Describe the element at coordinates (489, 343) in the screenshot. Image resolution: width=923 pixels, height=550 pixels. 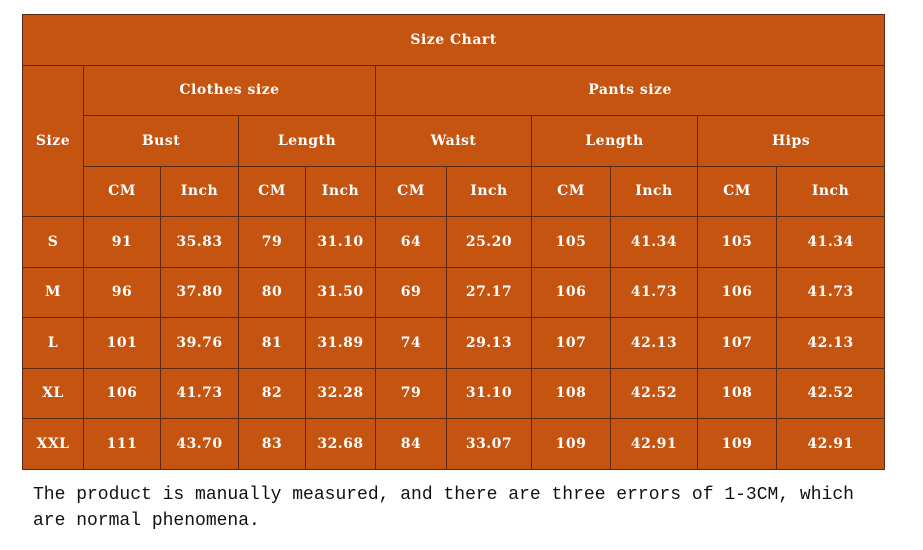
I see `measure-value: 29.13` at that location.